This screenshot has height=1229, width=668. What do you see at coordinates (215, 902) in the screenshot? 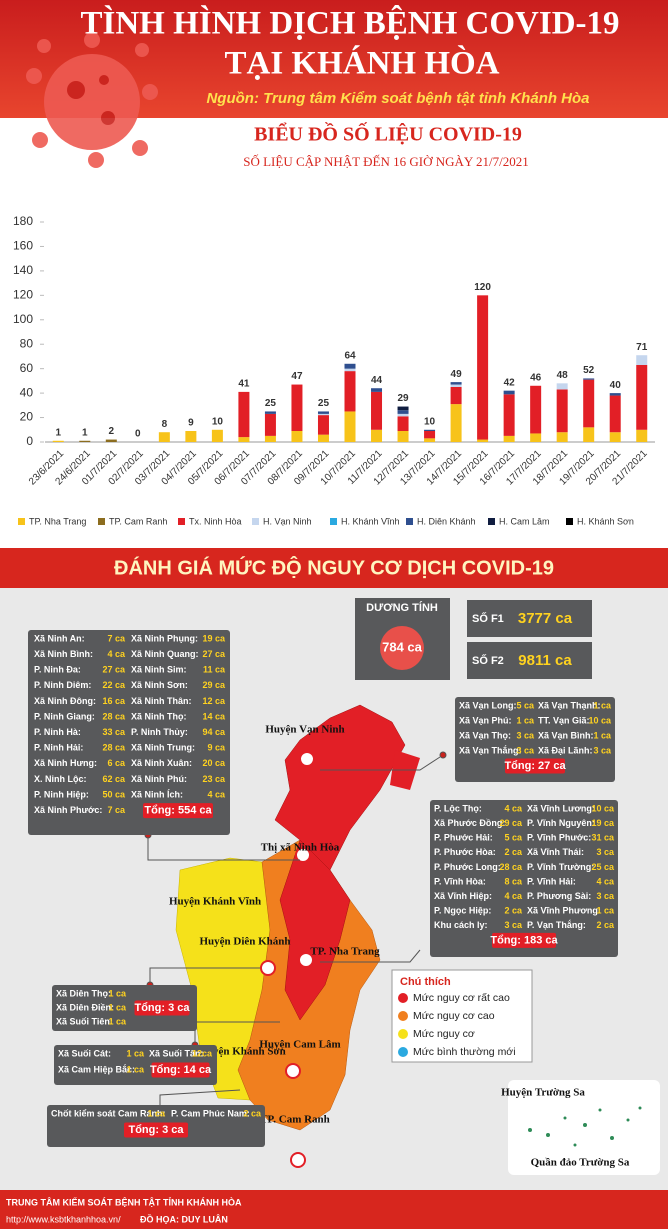
I see `map-label: Huyện Khánh Vĩnh` at bounding box center [215, 902].